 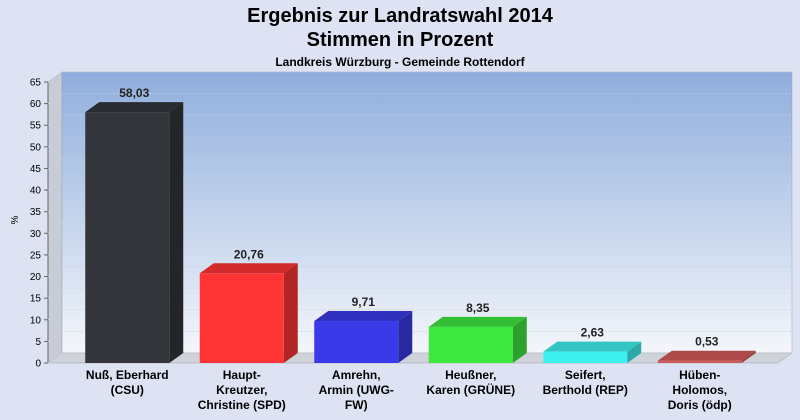 I want to click on y-tick-label: 65, so click(x=36, y=83).